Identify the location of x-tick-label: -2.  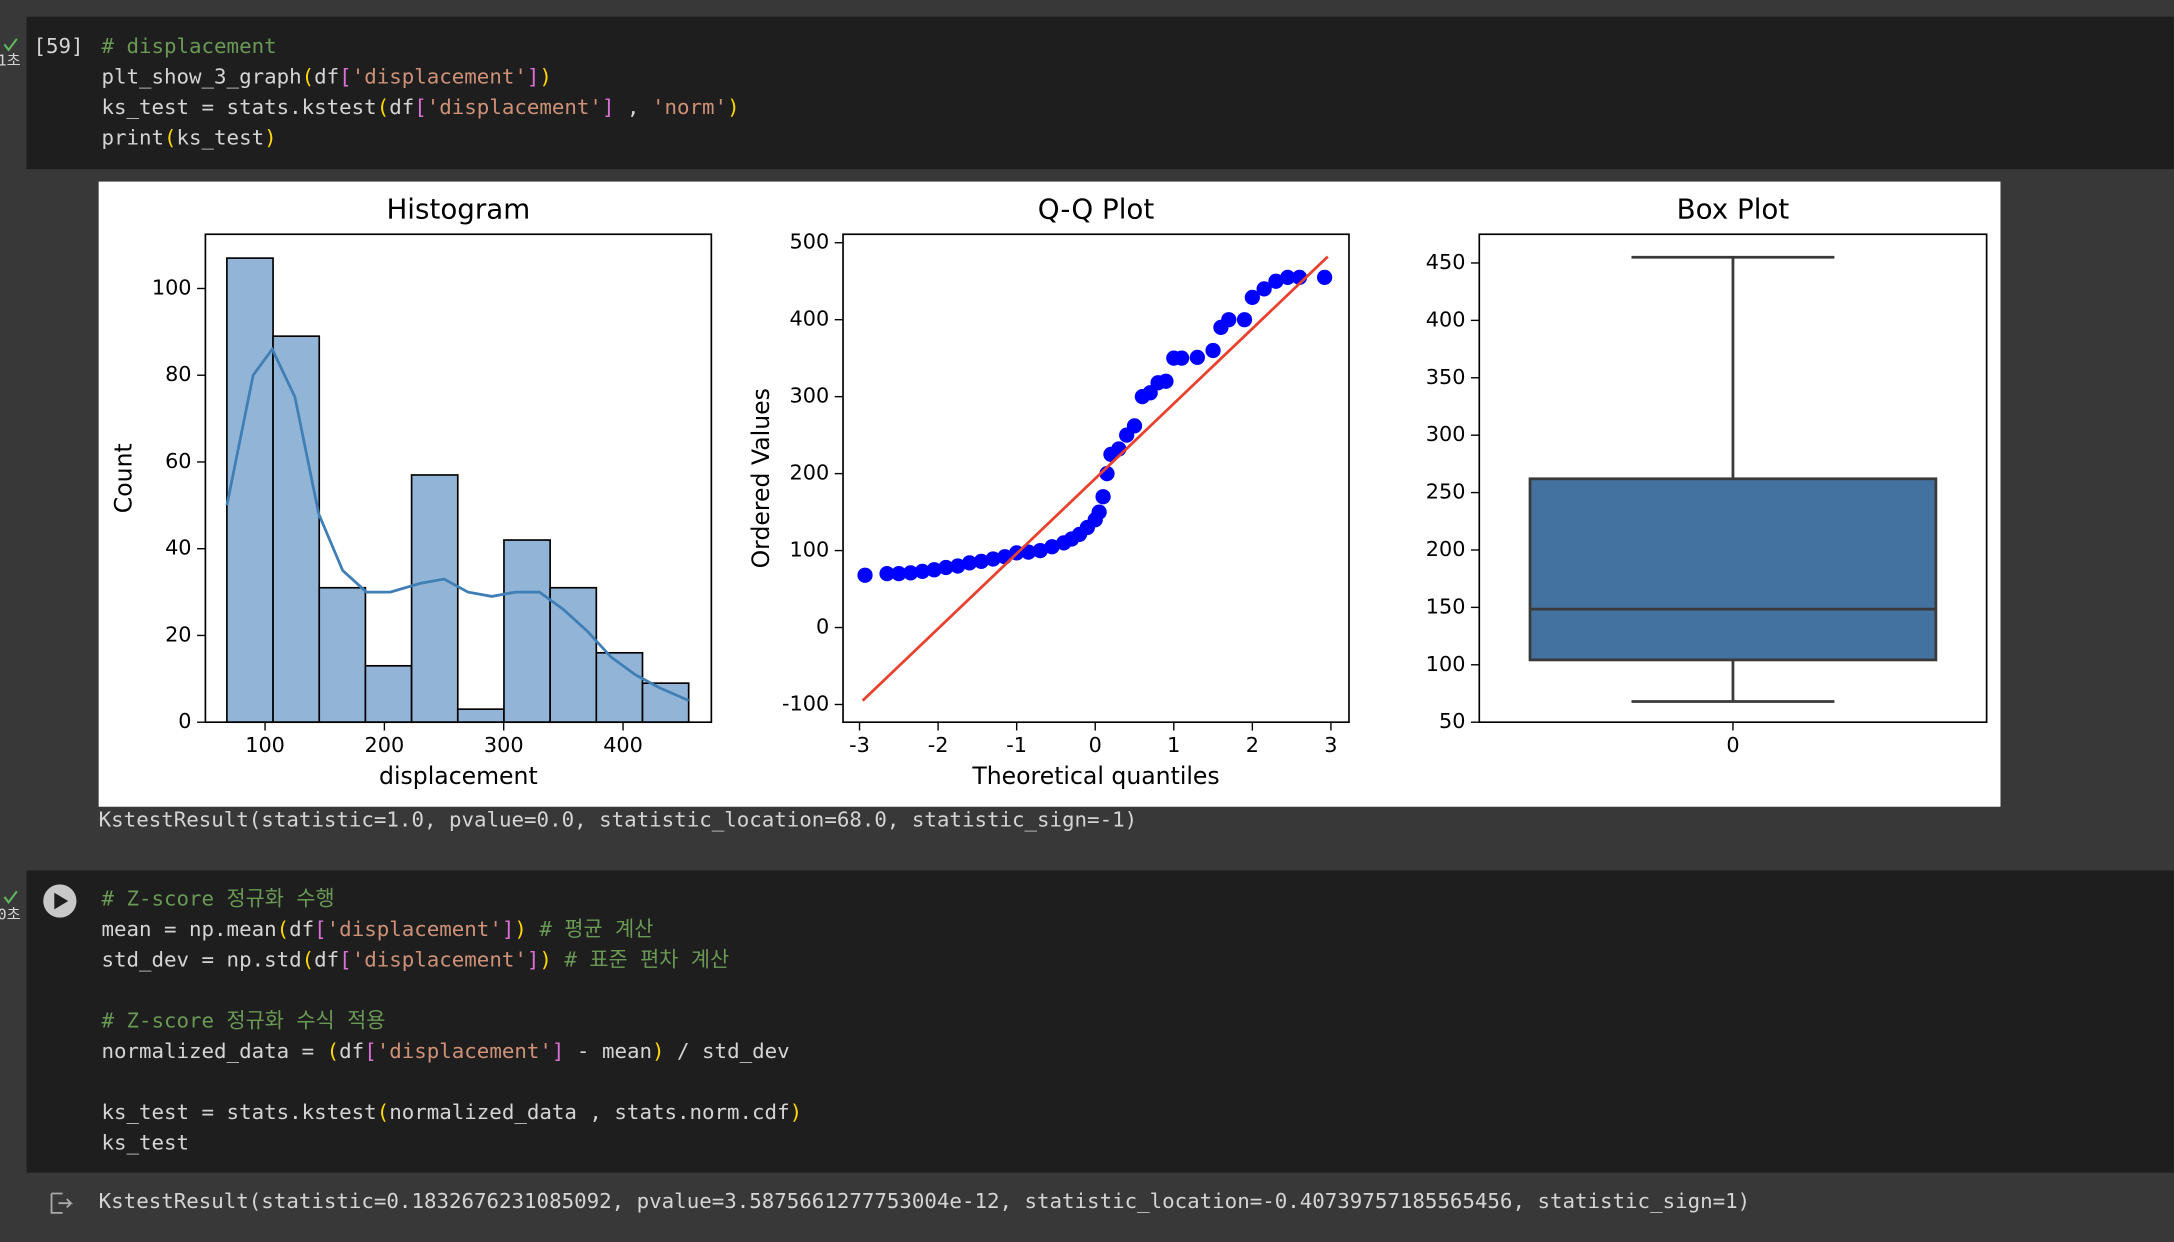
(938, 745).